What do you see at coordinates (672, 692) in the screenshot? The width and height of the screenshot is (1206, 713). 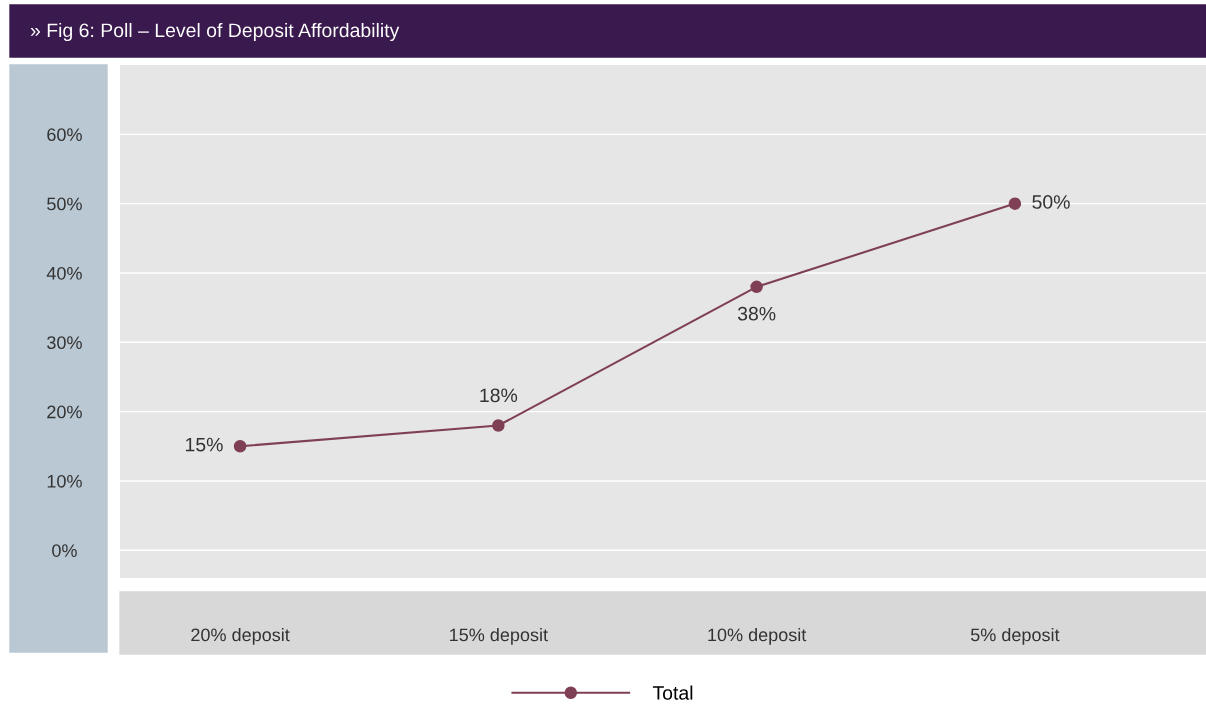 I see `text: Total` at bounding box center [672, 692].